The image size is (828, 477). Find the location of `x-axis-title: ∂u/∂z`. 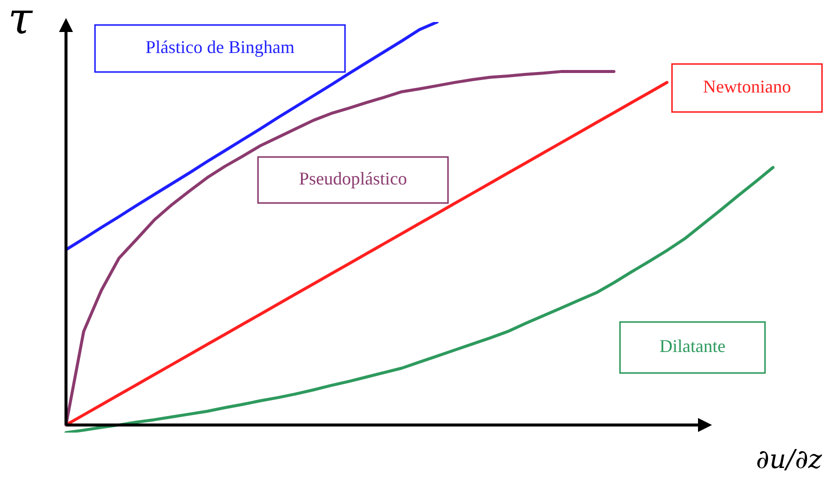

x-axis-title: ∂u/∂z is located at coordinates (789, 460).